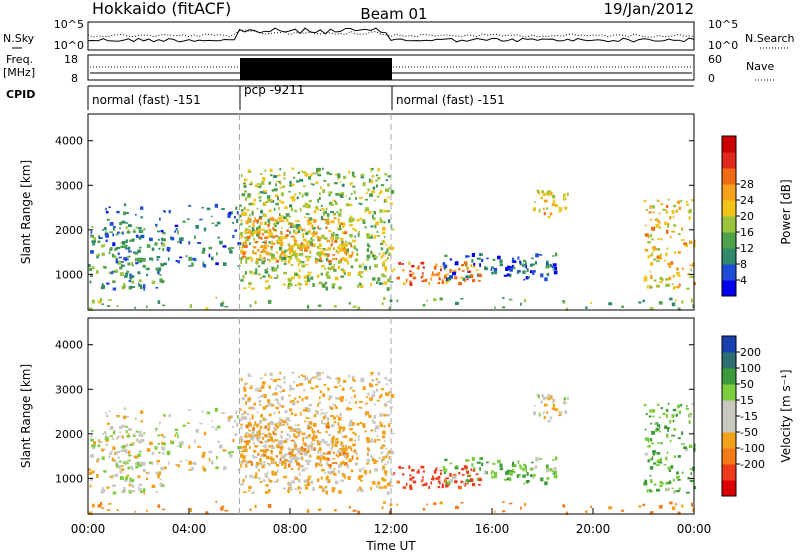  Describe the element at coordinates (19, 59) in the screenshot. I see `freq-label: Freq.` at that location.